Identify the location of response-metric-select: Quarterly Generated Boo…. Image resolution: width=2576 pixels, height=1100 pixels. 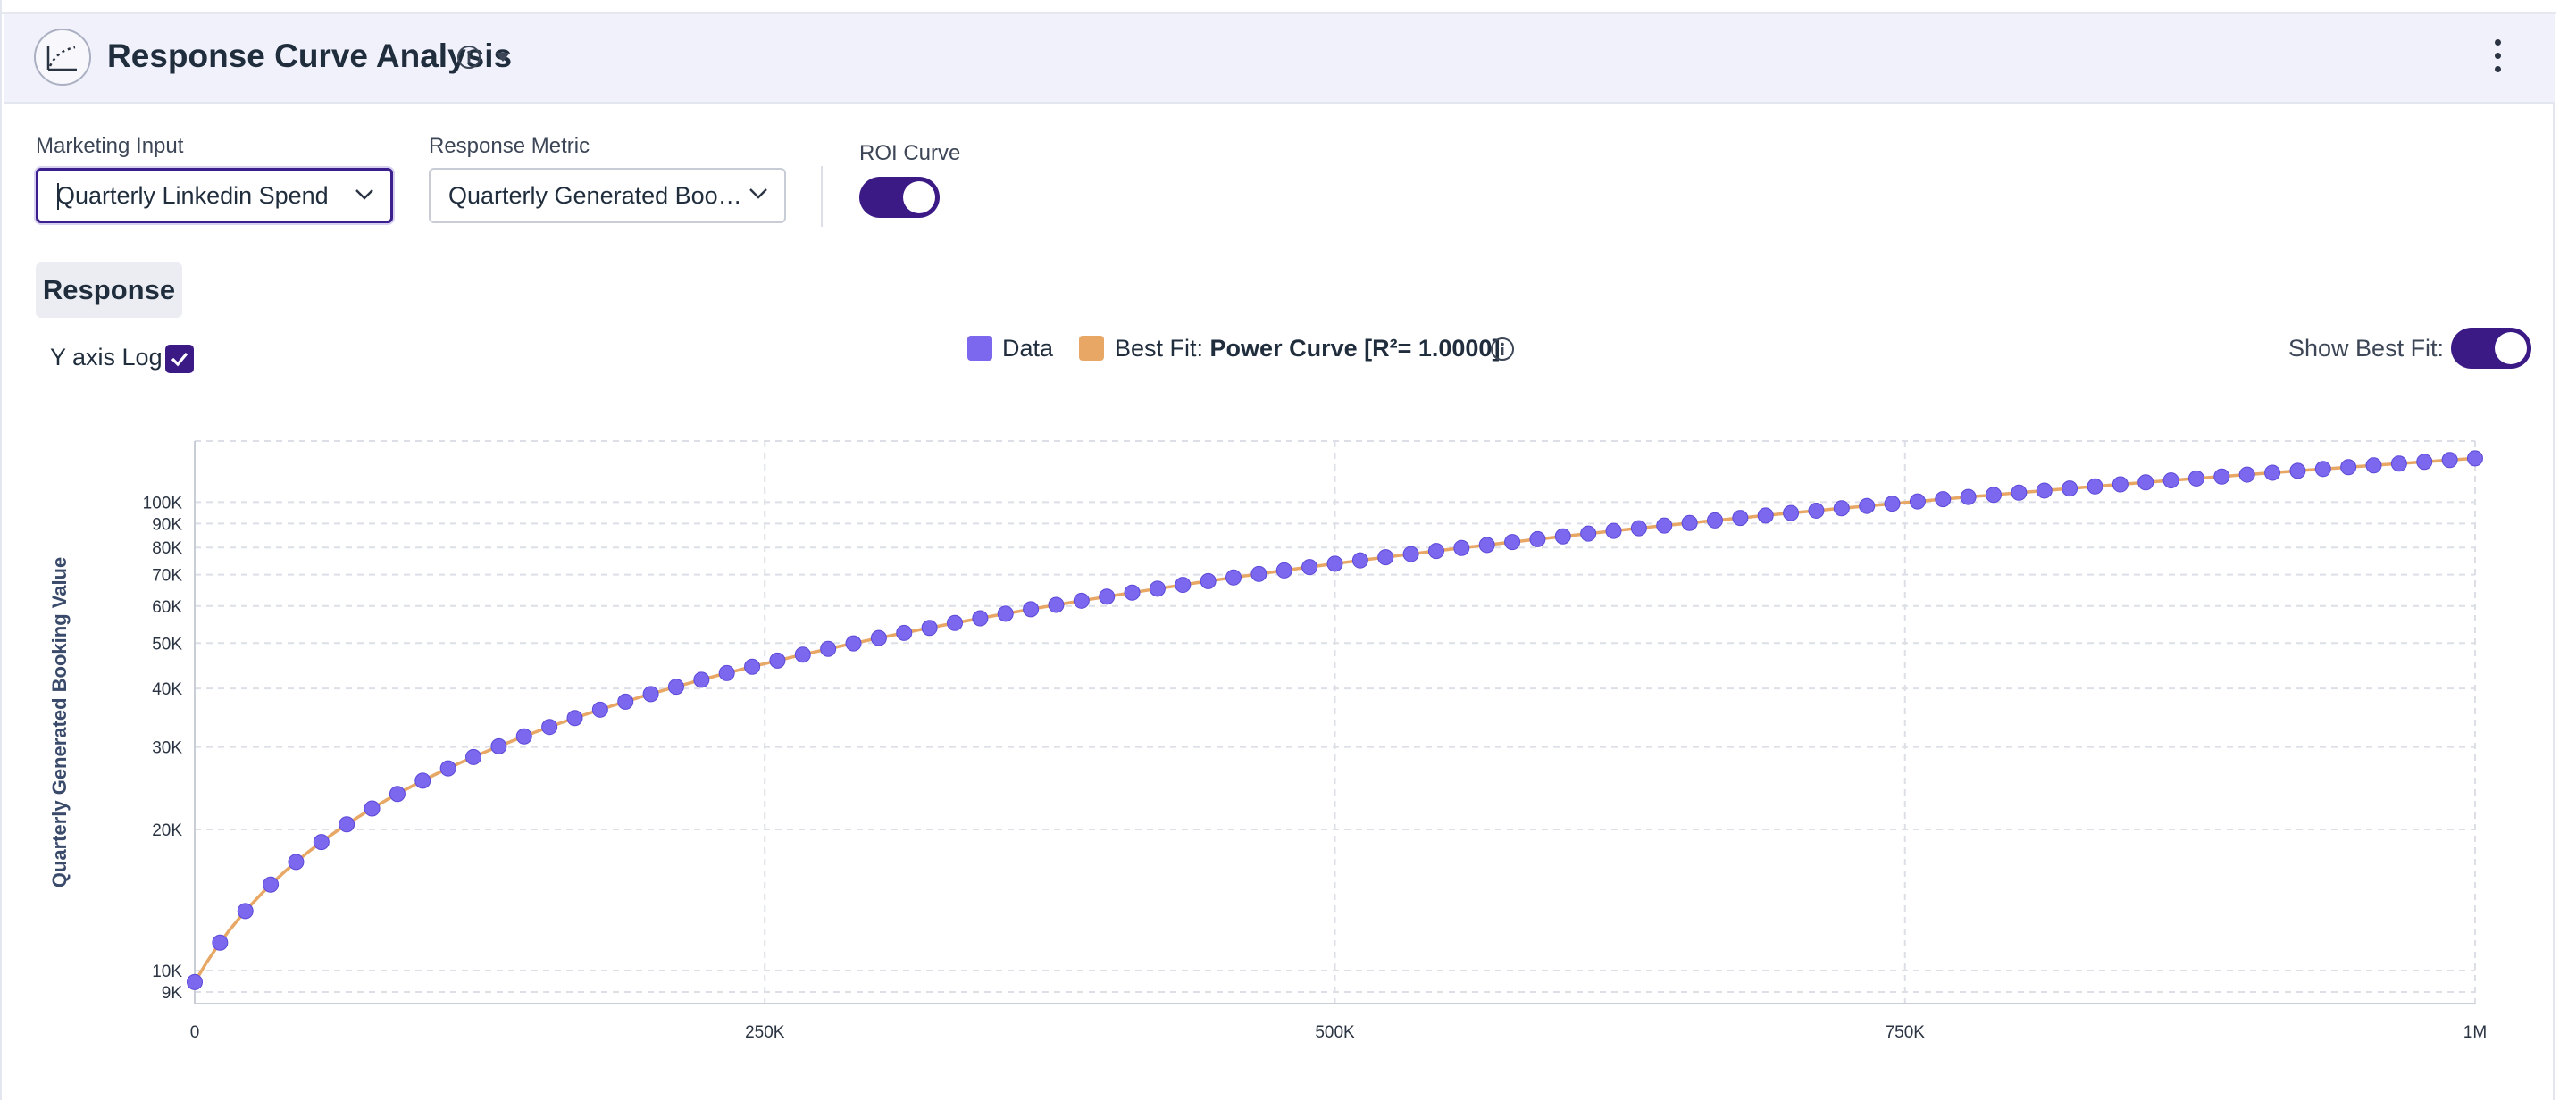
(608, 196).